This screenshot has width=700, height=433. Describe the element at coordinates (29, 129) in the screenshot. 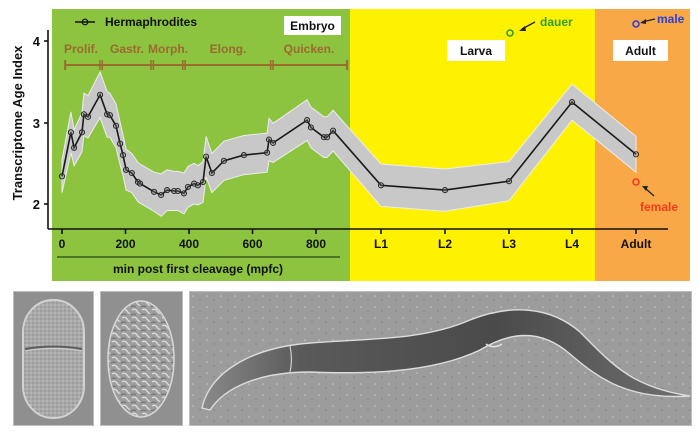

I see `y-axis: 4 3 2 Transcriptome Age Index` at that location.